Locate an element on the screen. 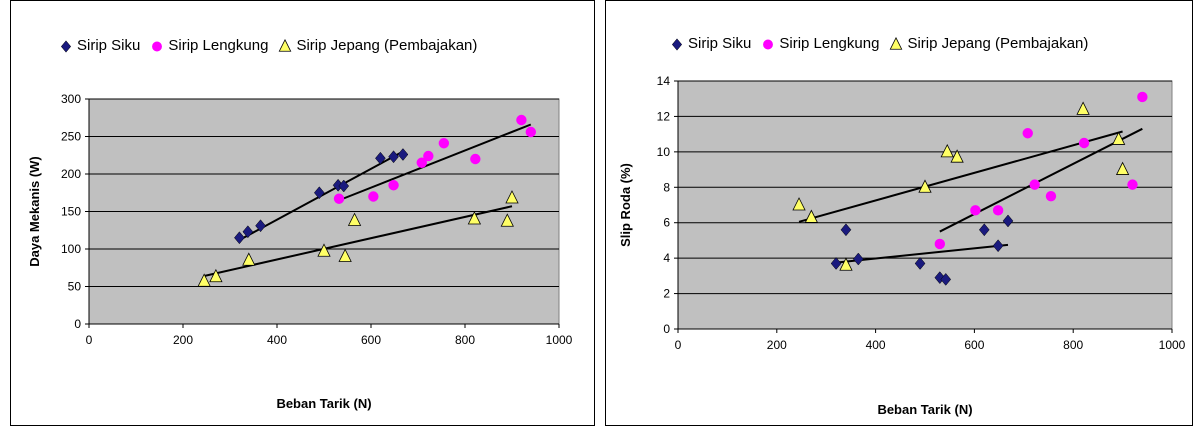 This screenshot has height=427, width=1203. y-tick-label: 14 is located at coordinates (664, 81).